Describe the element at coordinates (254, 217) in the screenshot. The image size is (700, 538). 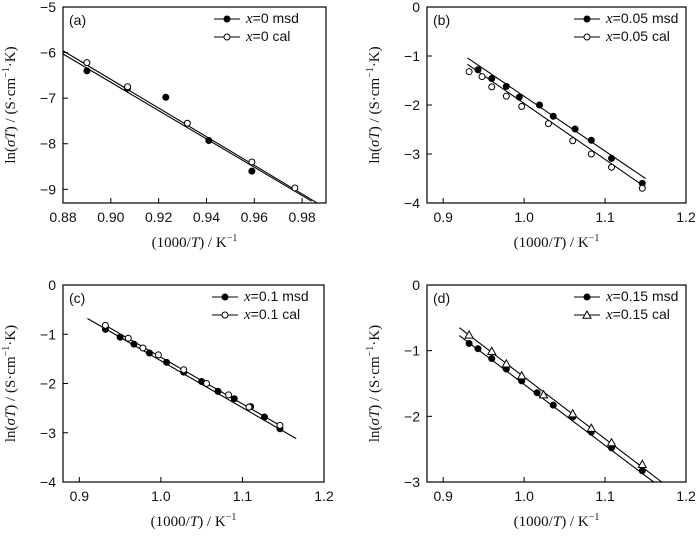
I see `x-tick-label: 0.96` at that location.